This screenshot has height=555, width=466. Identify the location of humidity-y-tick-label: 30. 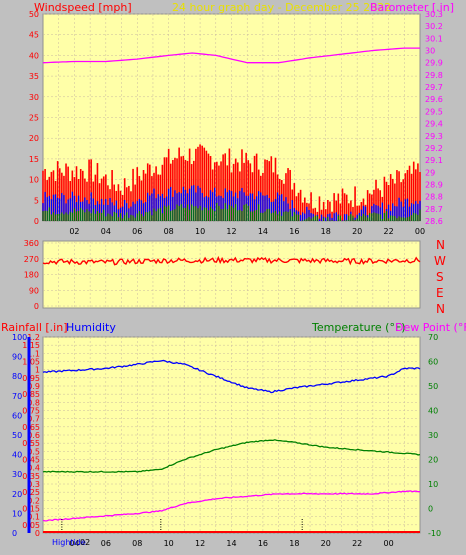
(17, 474).